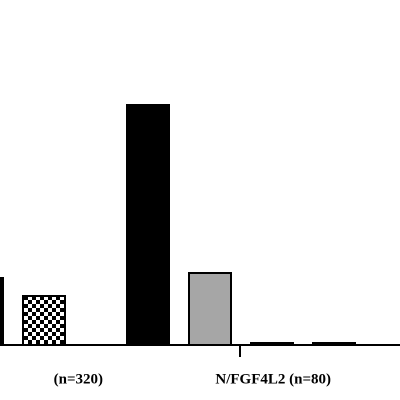 This screenshot has height=400, width=400. Describe the element at coordinates (273, 379) in the screenshot. I see `x-tick-label: N/FGF4L2 (n=80)` at that location.